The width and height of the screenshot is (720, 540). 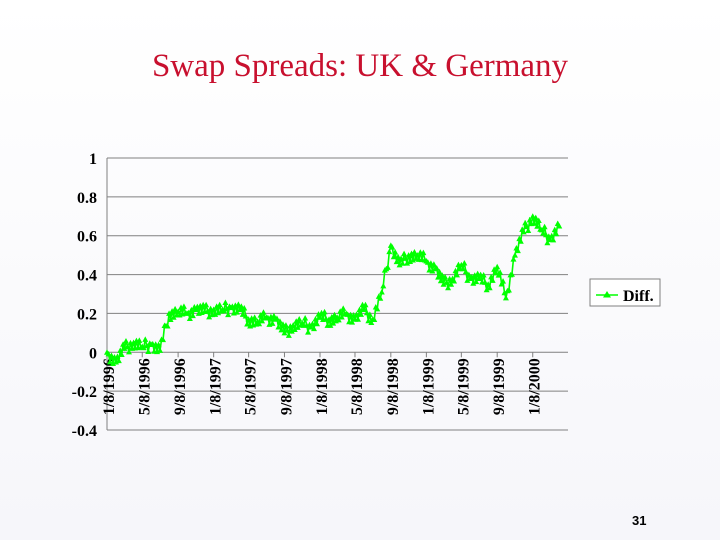 I want to click on x-tick-label: 9/8/1997, so click(x=286, y=386).